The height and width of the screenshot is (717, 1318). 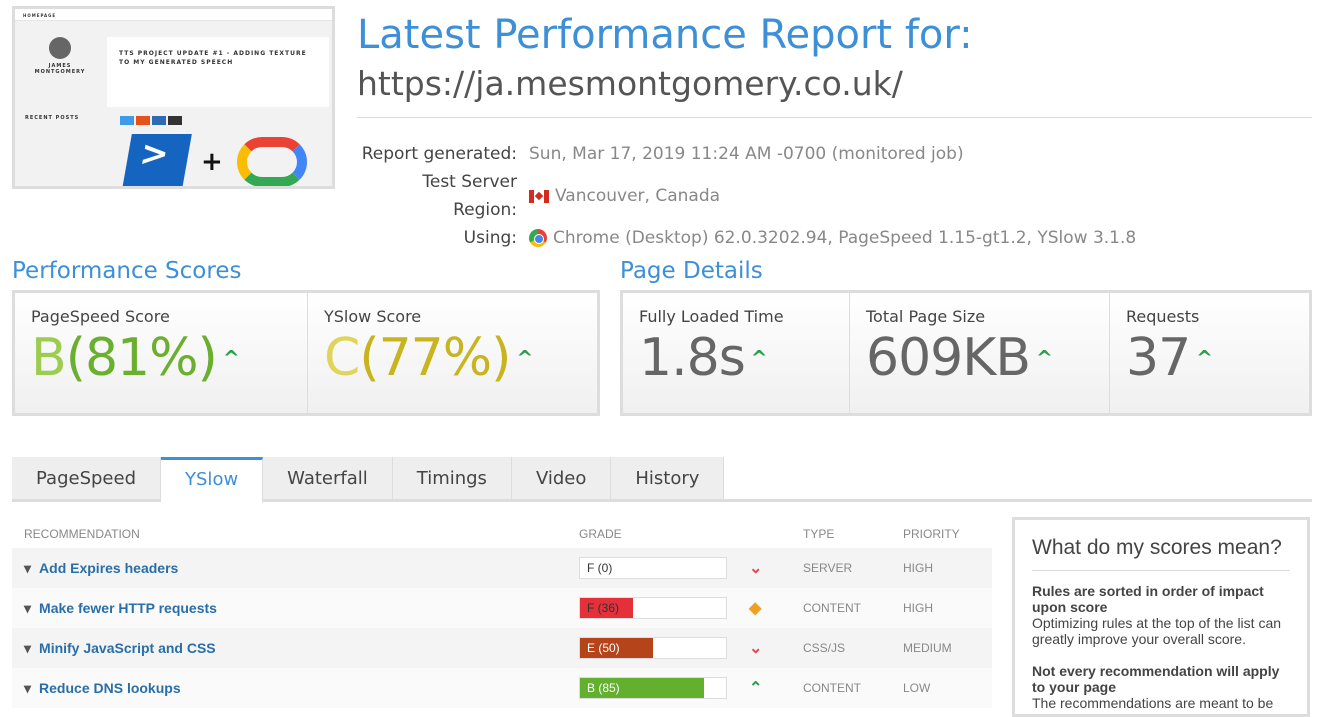 What do you see at coordinates (1161, 553) in the screenshot?
I see `help-title: What do my scores mean?` at bounding box center [1161, 553].